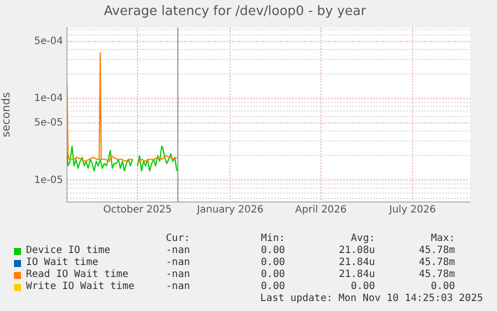  Describe the element at coordinates (412, 210) in the screenshot. I see `x-tick-label: July 2026` at that location.